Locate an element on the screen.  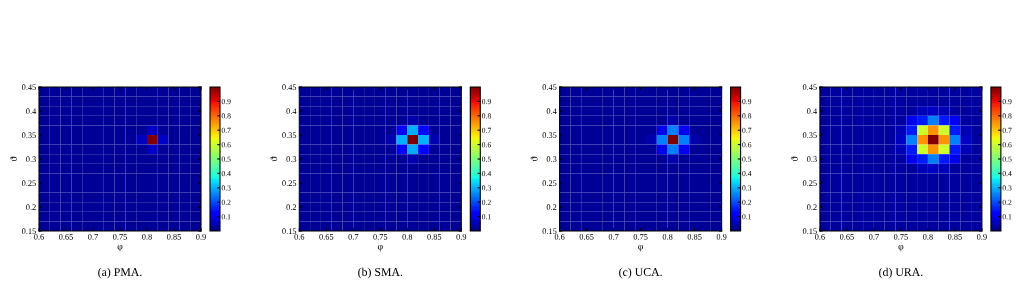
text: (b) SMA. is located at coordinates (380, 273).